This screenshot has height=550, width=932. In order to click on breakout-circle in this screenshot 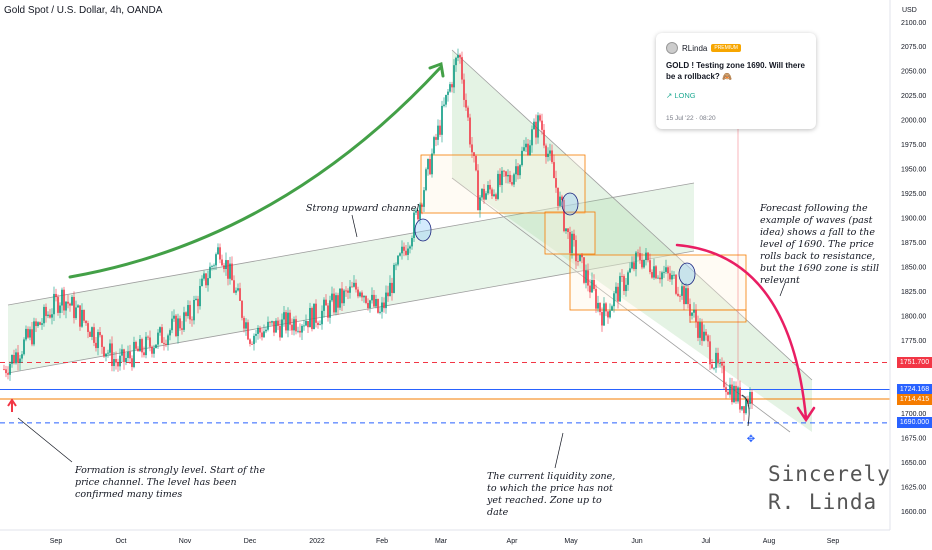, I will do `click(687, 274)`.